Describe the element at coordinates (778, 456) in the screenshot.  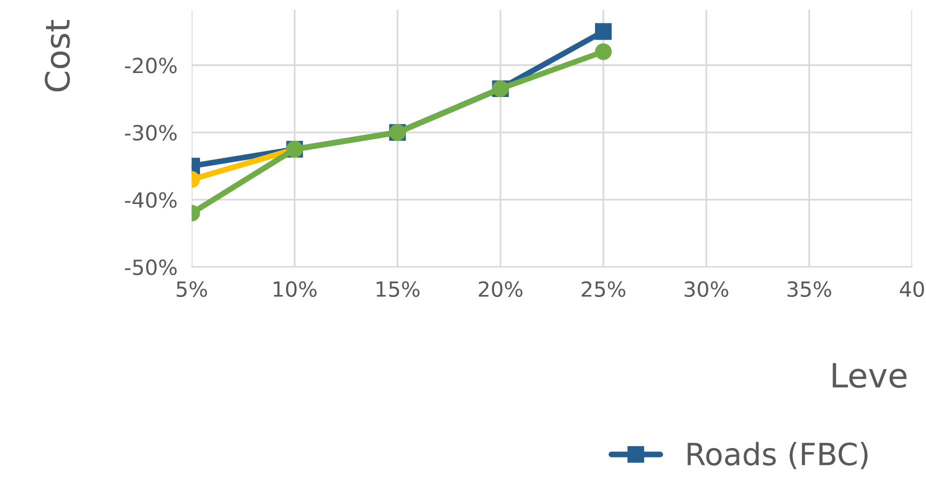
I see `legend-label: Roads (FBC)` at that location.